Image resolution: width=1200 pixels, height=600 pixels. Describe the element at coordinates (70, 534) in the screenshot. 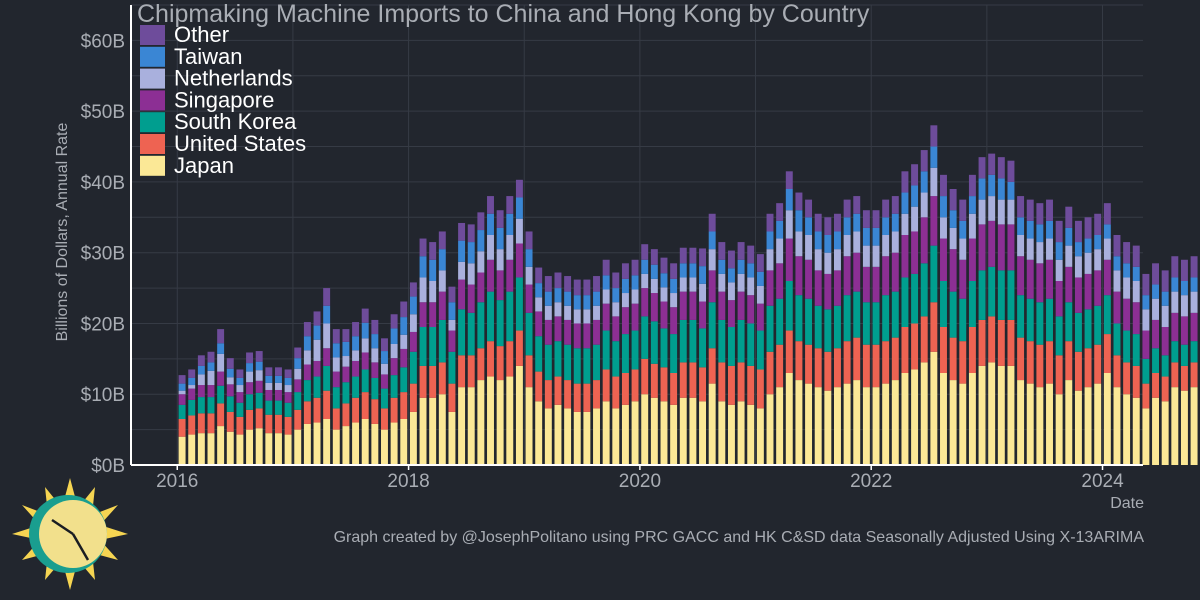

I see `sun-logo` at that location.